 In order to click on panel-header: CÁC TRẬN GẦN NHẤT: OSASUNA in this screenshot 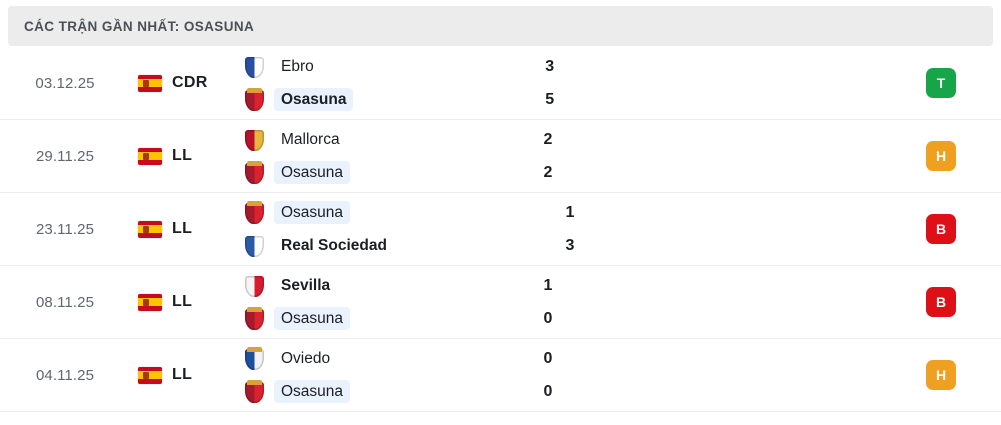, I will do `click(500, 26)`.